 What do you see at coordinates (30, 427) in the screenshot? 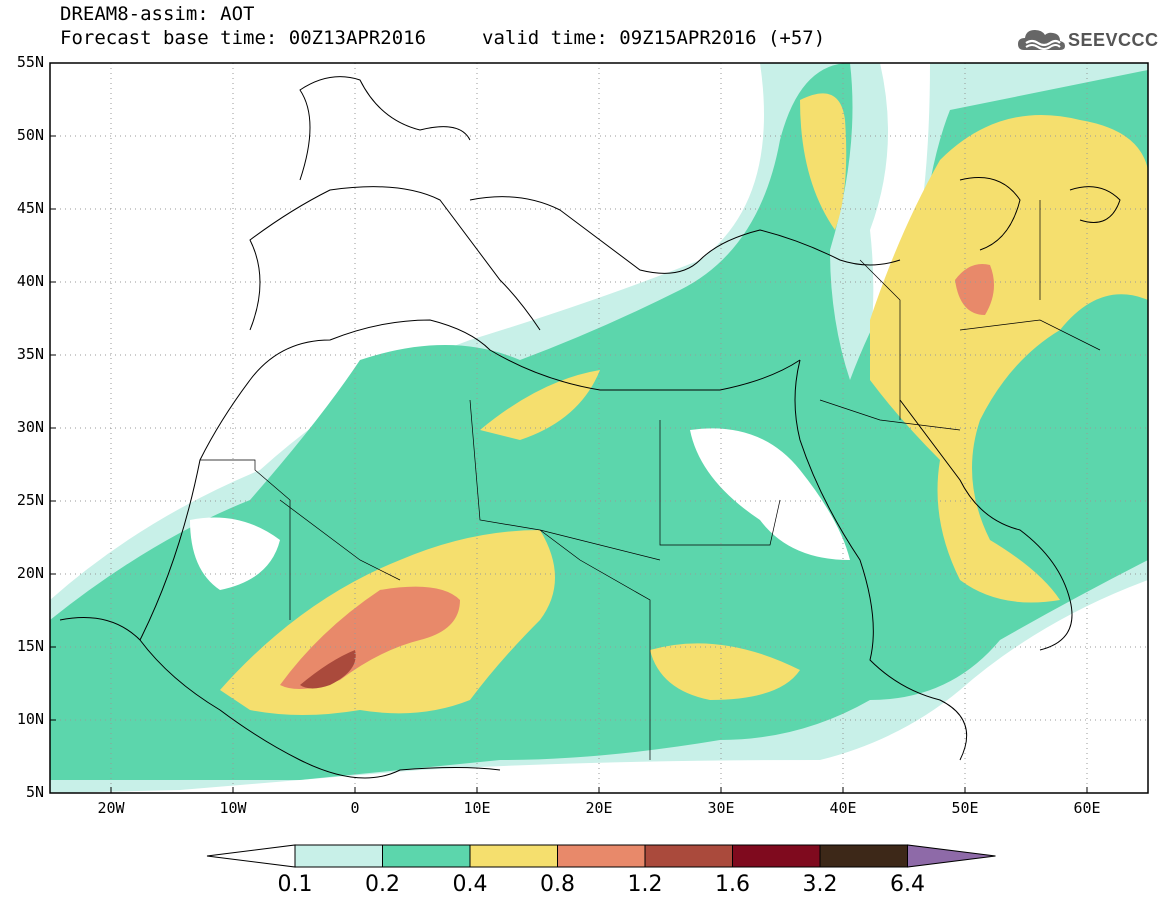
I see `lat-tick-label: 30N` at bounding box center [30, 427].